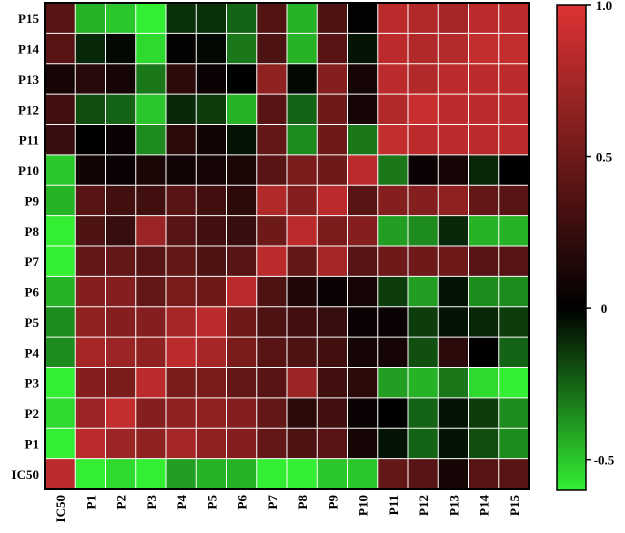  I want to click on x-tick-label: P1, so click(90, 502).